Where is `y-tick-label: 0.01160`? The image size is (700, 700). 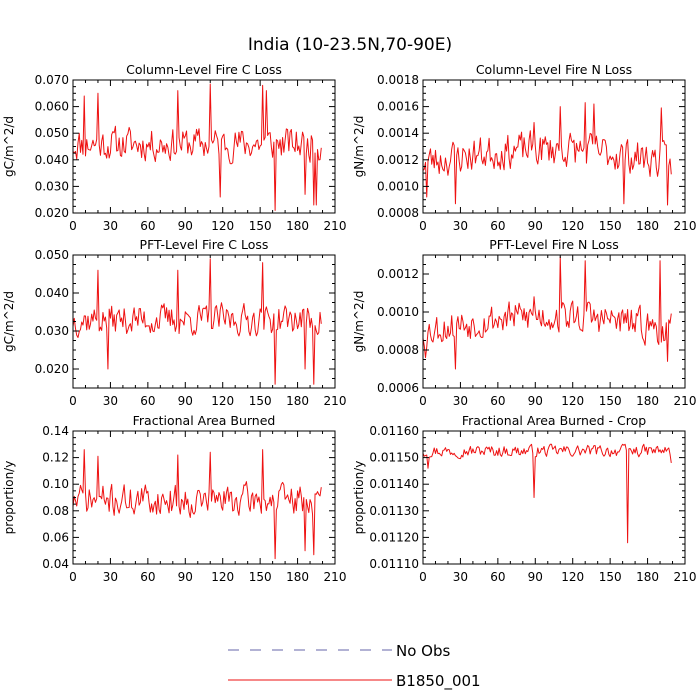
y-tick-label: 0.01160 is located at coordinates (394, 431).